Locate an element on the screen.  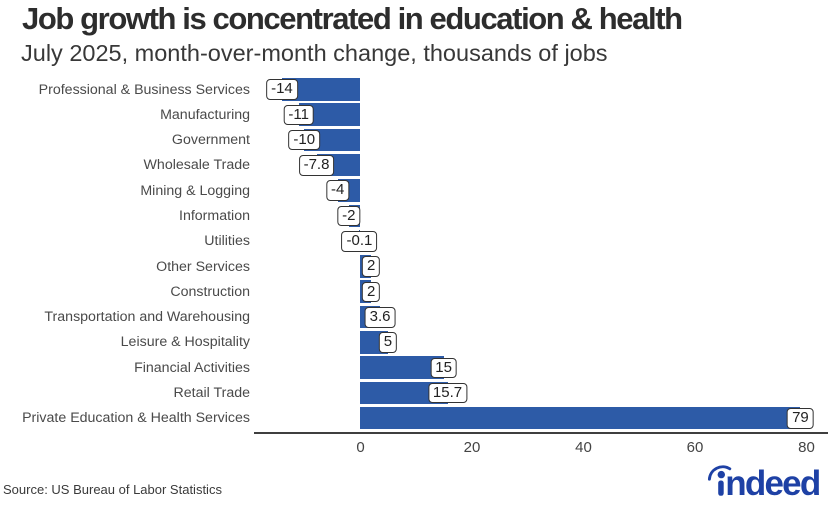
svg-text: ndeed is located at coordinates (772, 483).